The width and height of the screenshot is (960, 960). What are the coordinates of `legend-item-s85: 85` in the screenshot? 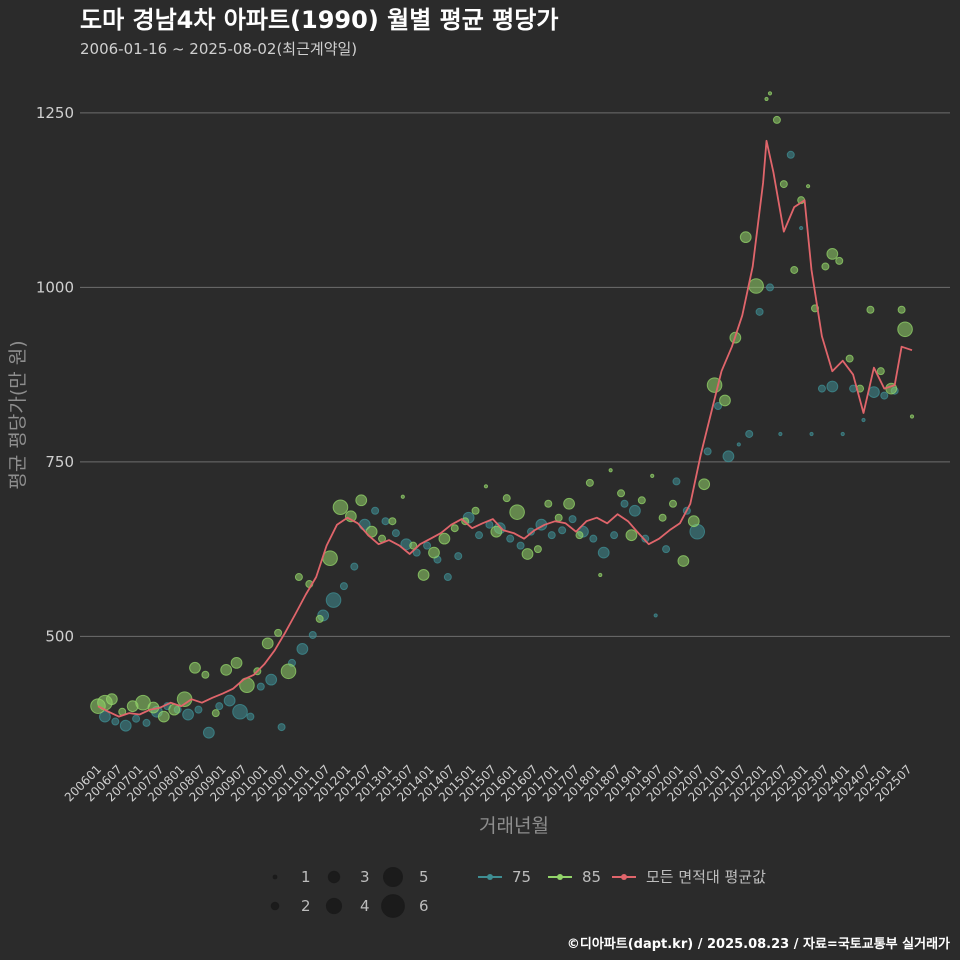 It's located at (574, 877).